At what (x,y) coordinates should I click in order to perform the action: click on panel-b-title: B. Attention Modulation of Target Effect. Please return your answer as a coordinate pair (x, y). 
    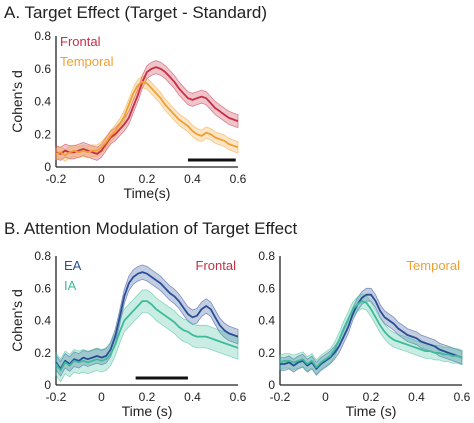
    Looking at the image, I should click on (151, 228).